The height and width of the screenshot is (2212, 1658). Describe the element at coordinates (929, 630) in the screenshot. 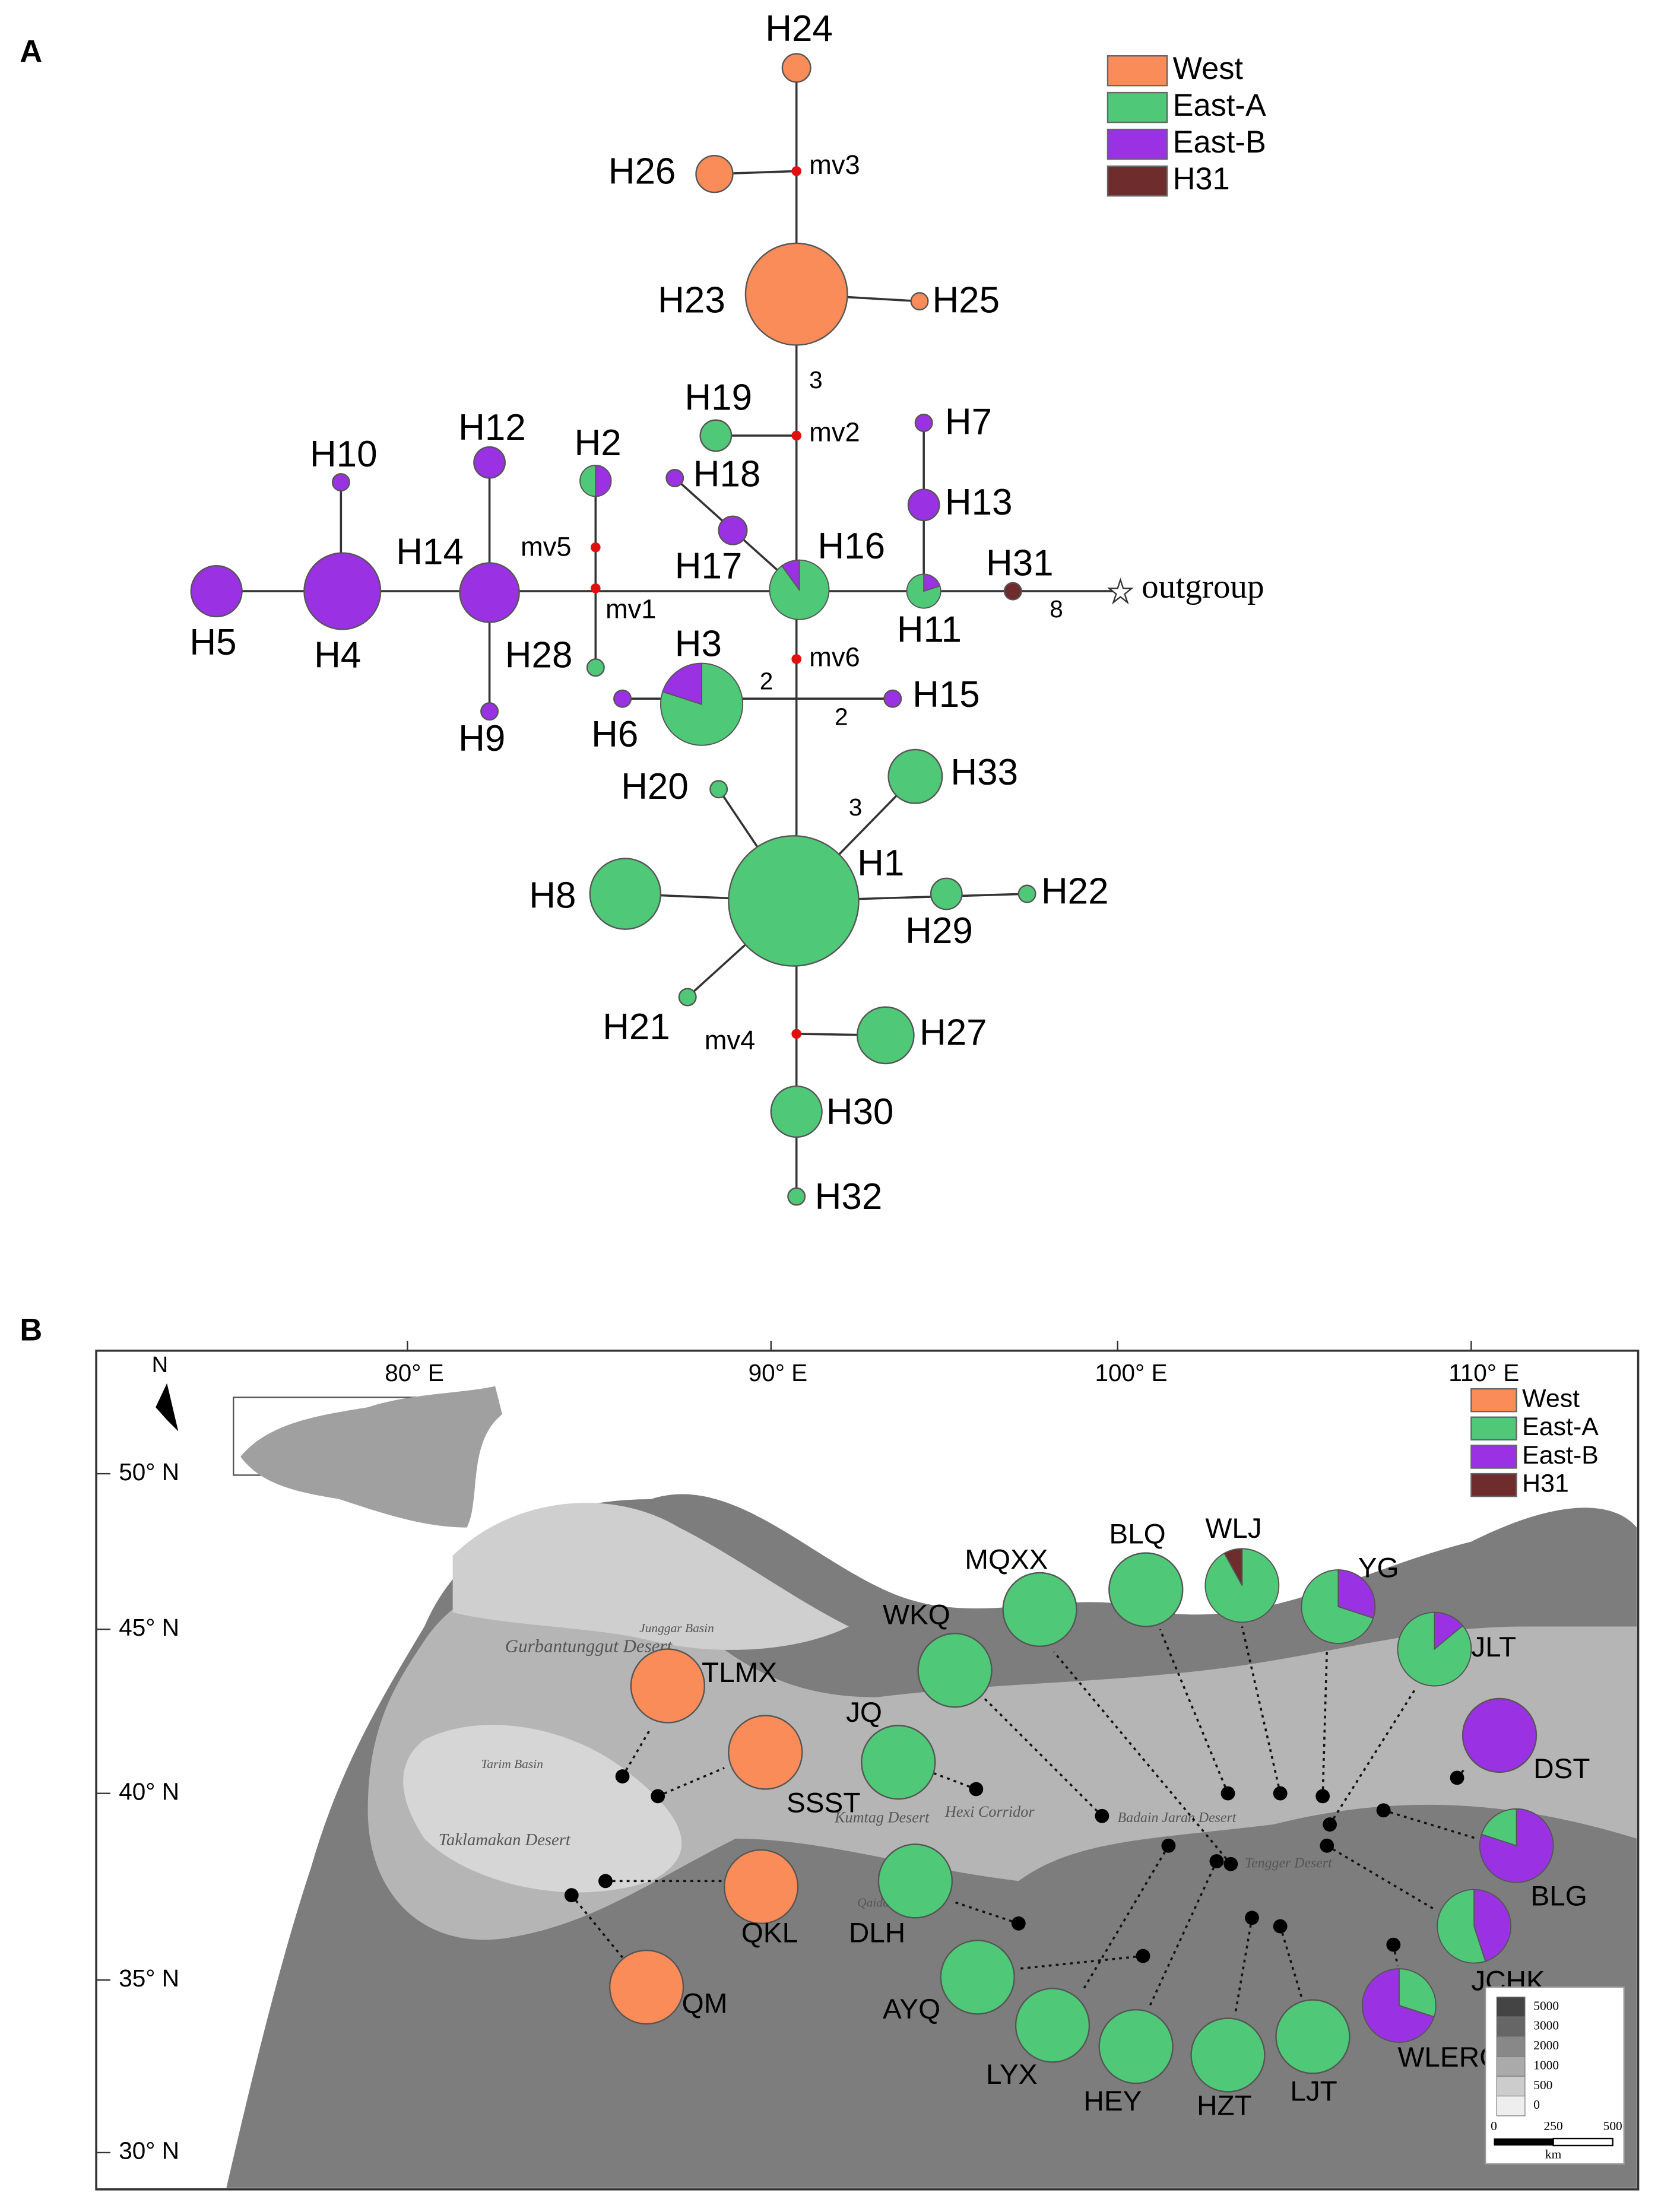

I see `haplotype-label: H11` at that location.